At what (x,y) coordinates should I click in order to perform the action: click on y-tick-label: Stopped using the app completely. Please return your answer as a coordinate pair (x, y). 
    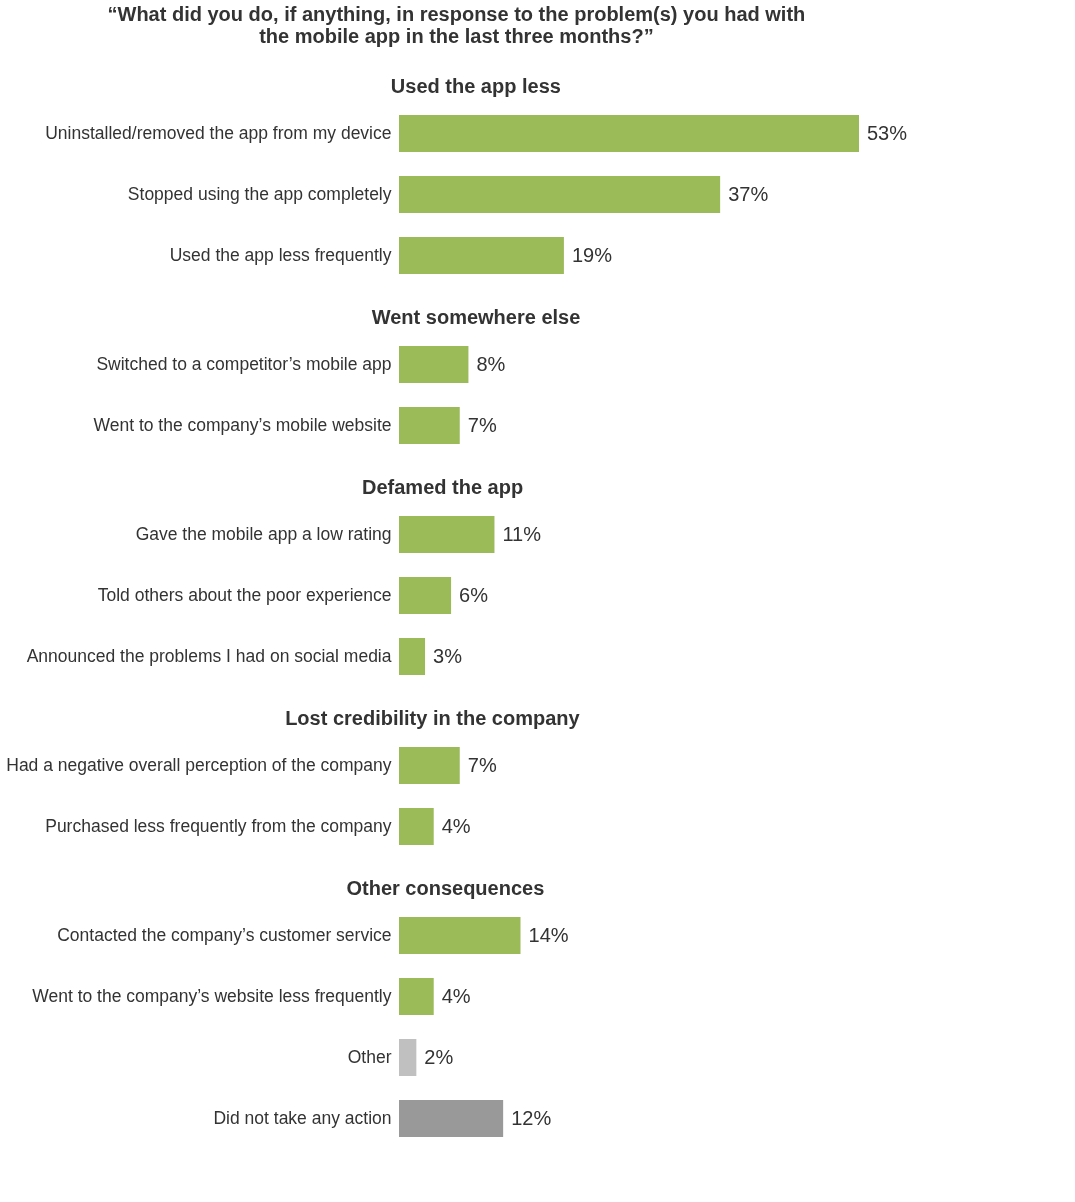
    Looking at the image, I should click on (259, 193).